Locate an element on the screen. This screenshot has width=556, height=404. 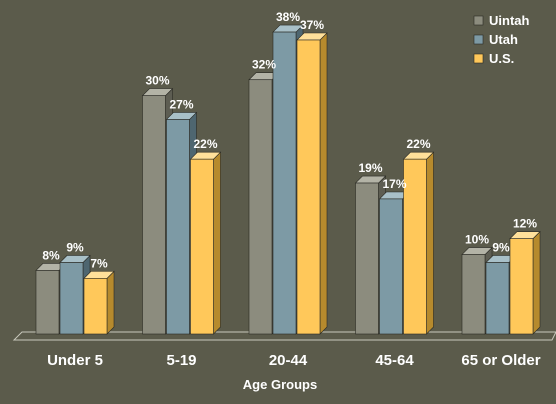
x-axis-ticks: Under 5 5-19 20-44 45-64 65 or Older is located at coordinates (294, 360).